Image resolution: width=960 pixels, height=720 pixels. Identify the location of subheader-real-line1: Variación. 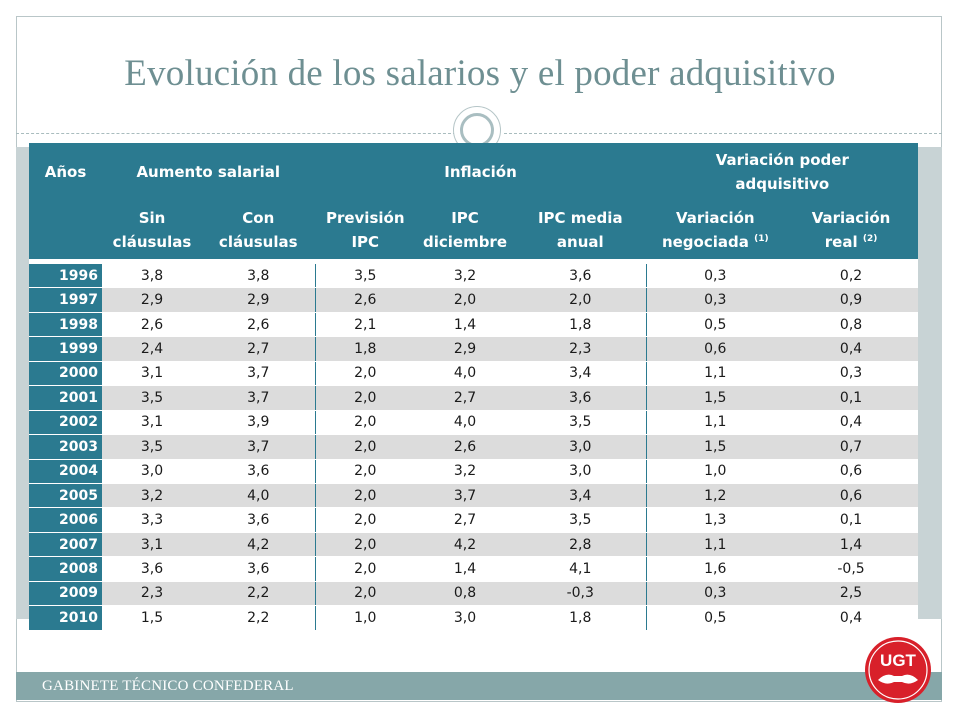
(851, 218).